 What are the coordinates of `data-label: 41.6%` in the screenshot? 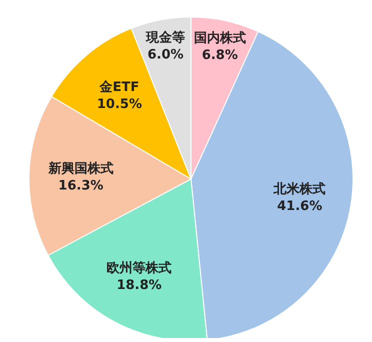 It's located at (299, 206).